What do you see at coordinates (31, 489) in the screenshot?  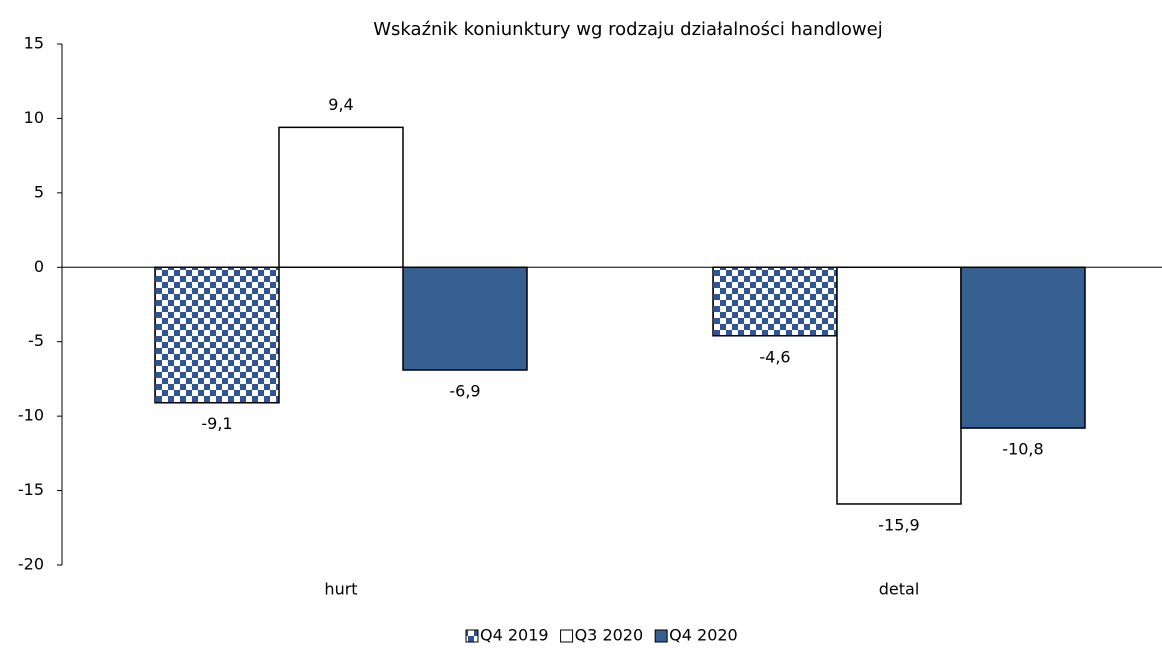 I see `y-tick-label: -15` at bounding box center [31, 489].